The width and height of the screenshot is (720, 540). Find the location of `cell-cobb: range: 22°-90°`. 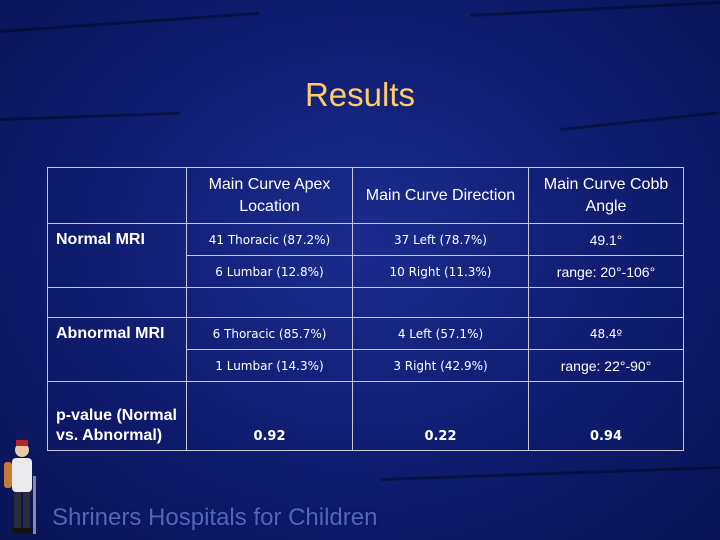

cell-cobb: range: 22°-90° is located at coordinates (606, 365).